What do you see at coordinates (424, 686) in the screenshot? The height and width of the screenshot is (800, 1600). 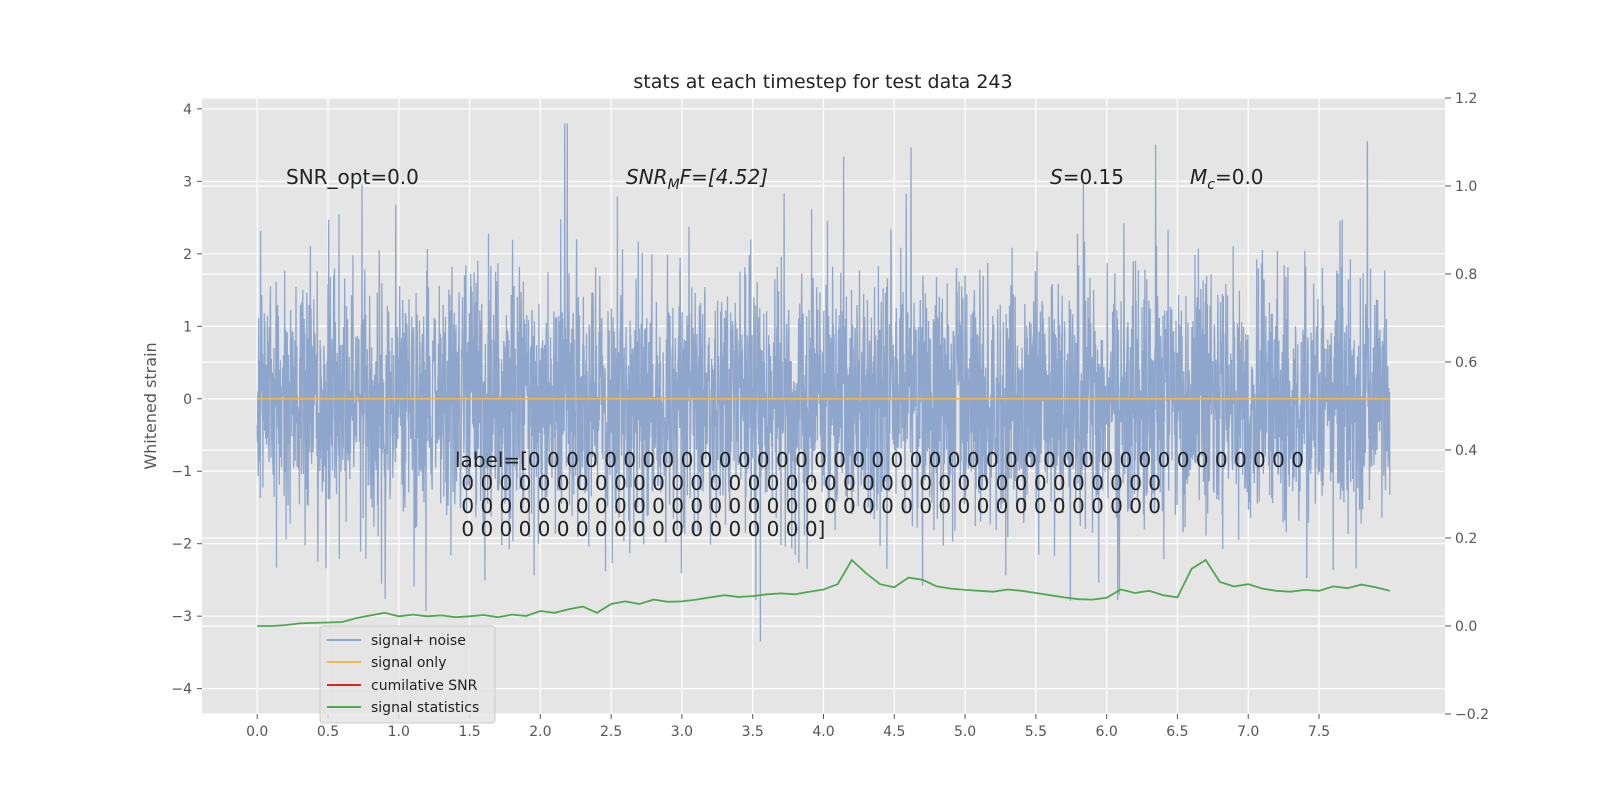 I see `legend-label-cumulative-snr: cumilative SNR` at bounding box center [424, 686].